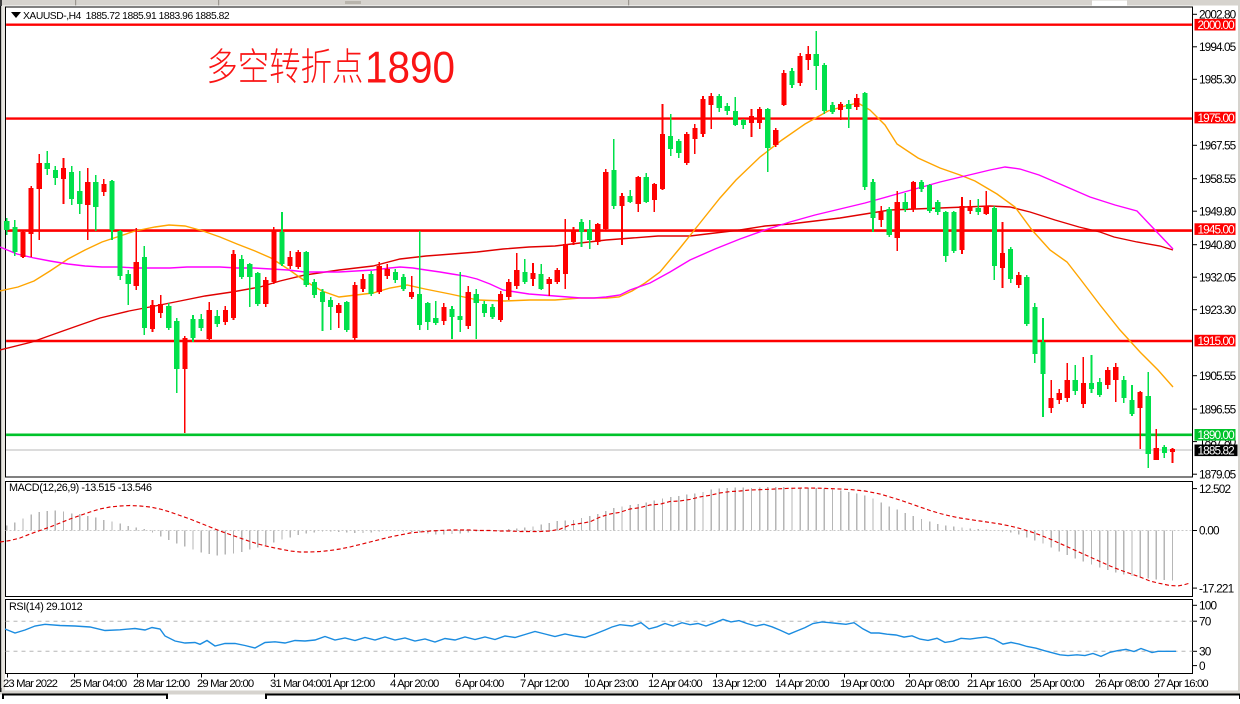  What do you see at coordinates (1181, 684) in the screenshot?
I see `svg-text: 27 Apr 16:00` at bounding box center [1181, 684].